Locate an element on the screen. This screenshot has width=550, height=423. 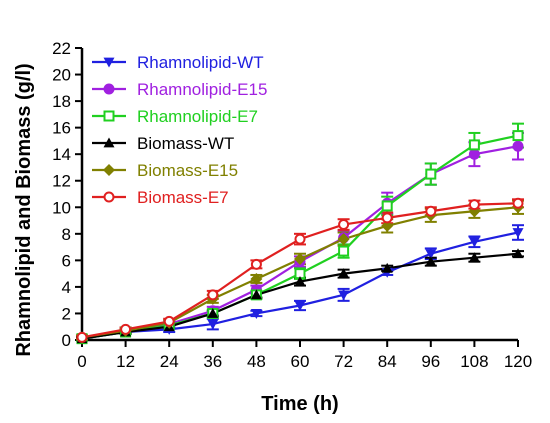
x-tick-label: 36 is located at coordinates (212, 361).